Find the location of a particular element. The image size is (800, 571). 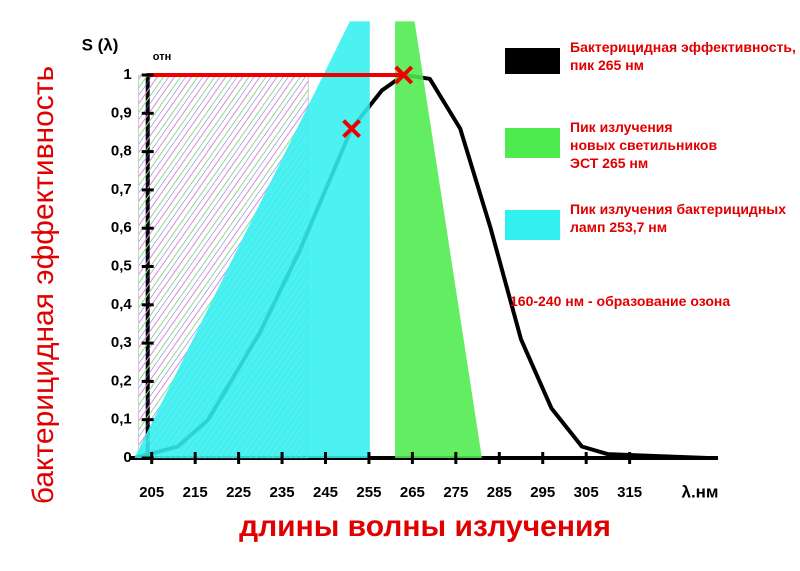

legend-label: Бактерицидная эффективность, пик 265 нм is located at coordinates (683, 56).